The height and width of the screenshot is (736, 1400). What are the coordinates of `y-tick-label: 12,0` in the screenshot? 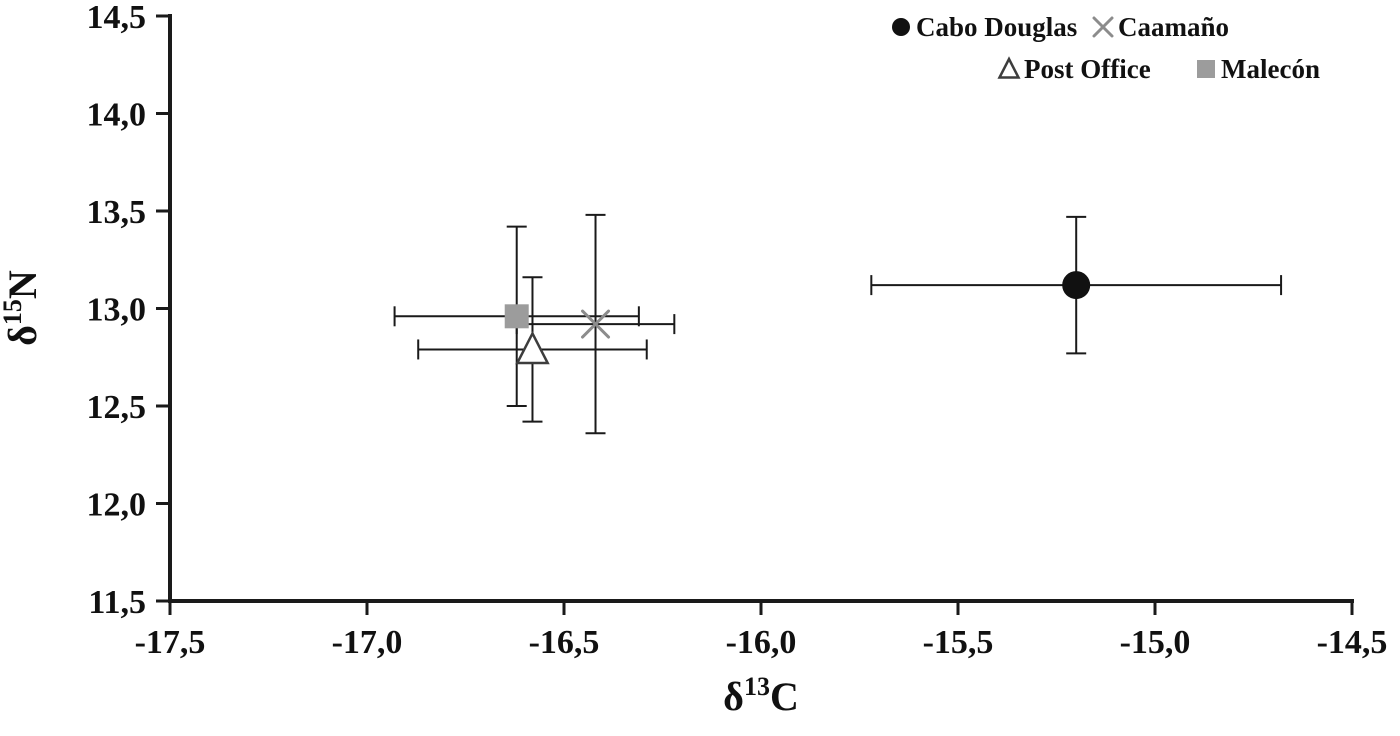 It's located at (117, 505).